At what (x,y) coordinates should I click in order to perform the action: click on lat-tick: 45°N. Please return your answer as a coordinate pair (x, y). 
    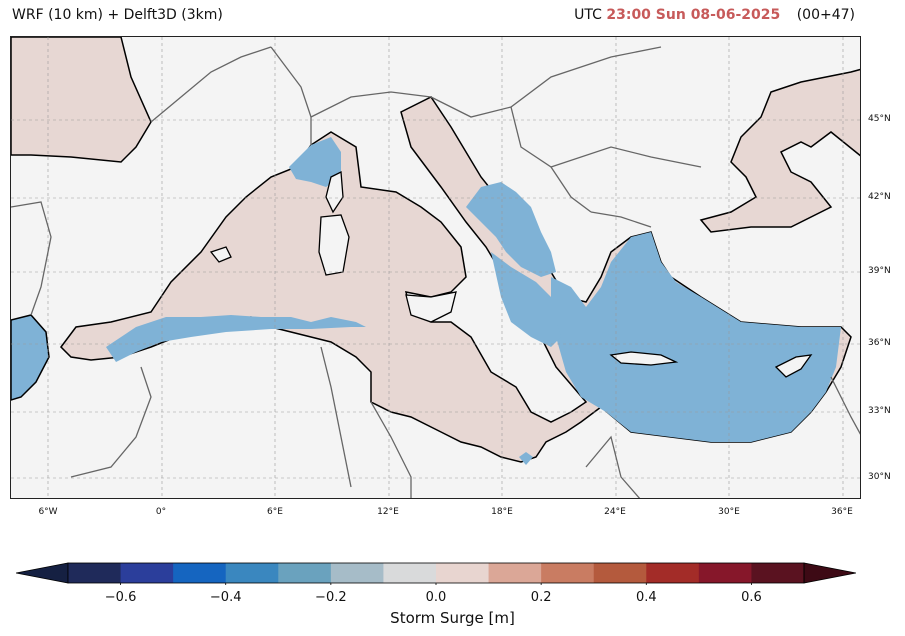
    Looking at the image, I should click on (879, 119).